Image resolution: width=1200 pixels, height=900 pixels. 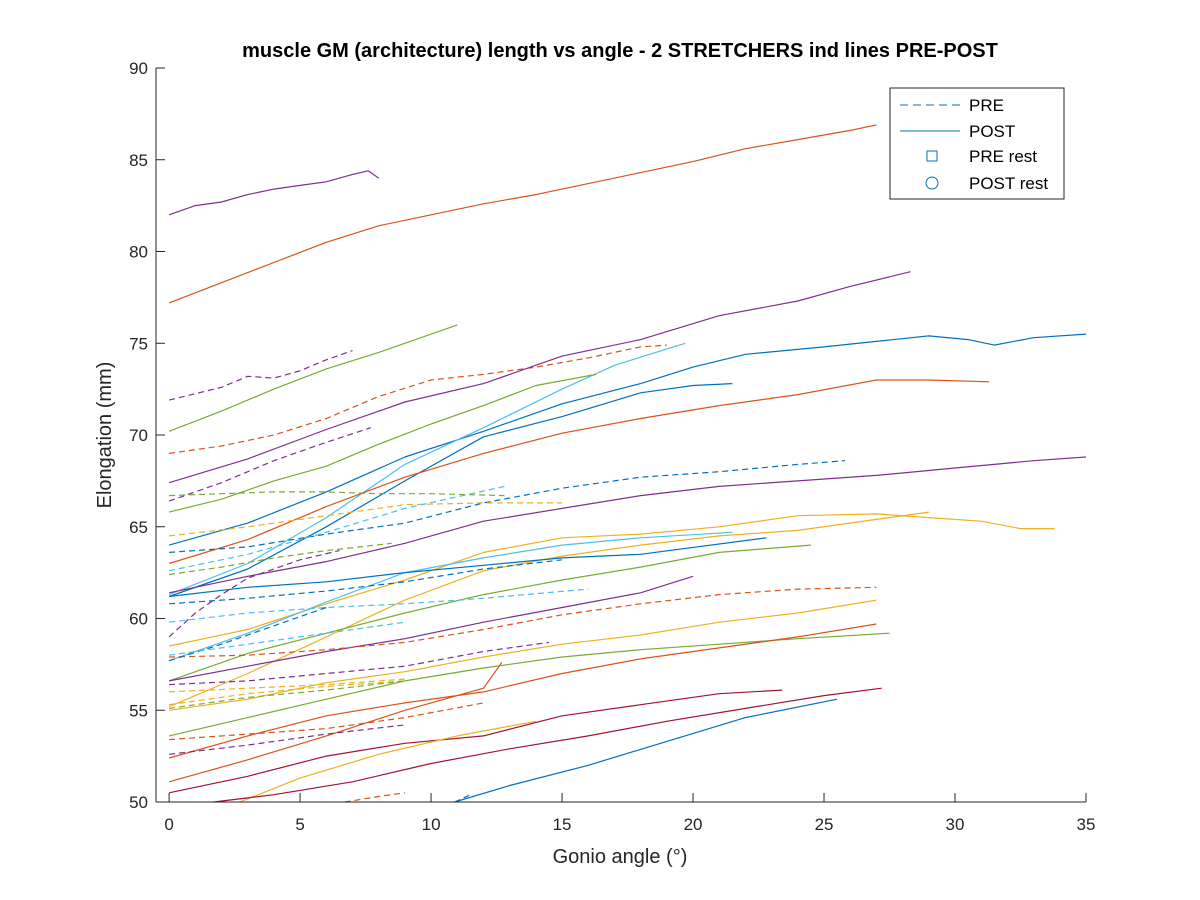 What do you see at coordinates (693, 824) in the screenshot?
I see `x-tick-label: 20` at bounding box center [693, 824].